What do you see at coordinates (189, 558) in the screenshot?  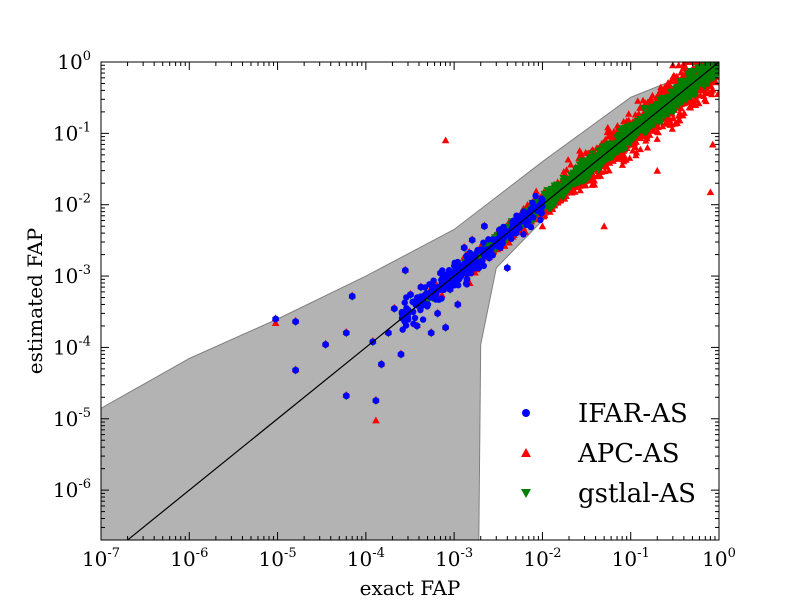 I see `x-tick-label: 10⁻⁶` at bounding box center [189, 558].